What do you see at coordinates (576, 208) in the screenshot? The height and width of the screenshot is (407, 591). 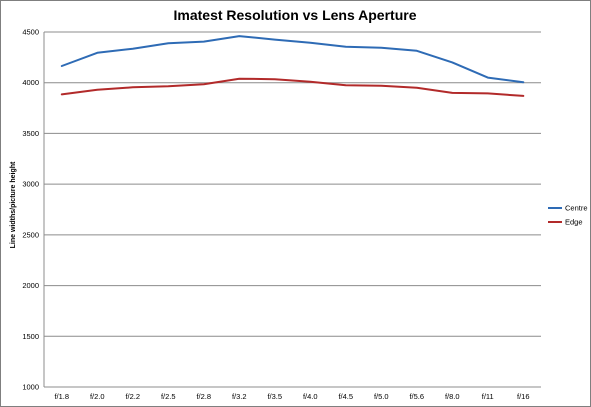 I see `legend-label-centre: Centre` at bounding box center [576, 208].